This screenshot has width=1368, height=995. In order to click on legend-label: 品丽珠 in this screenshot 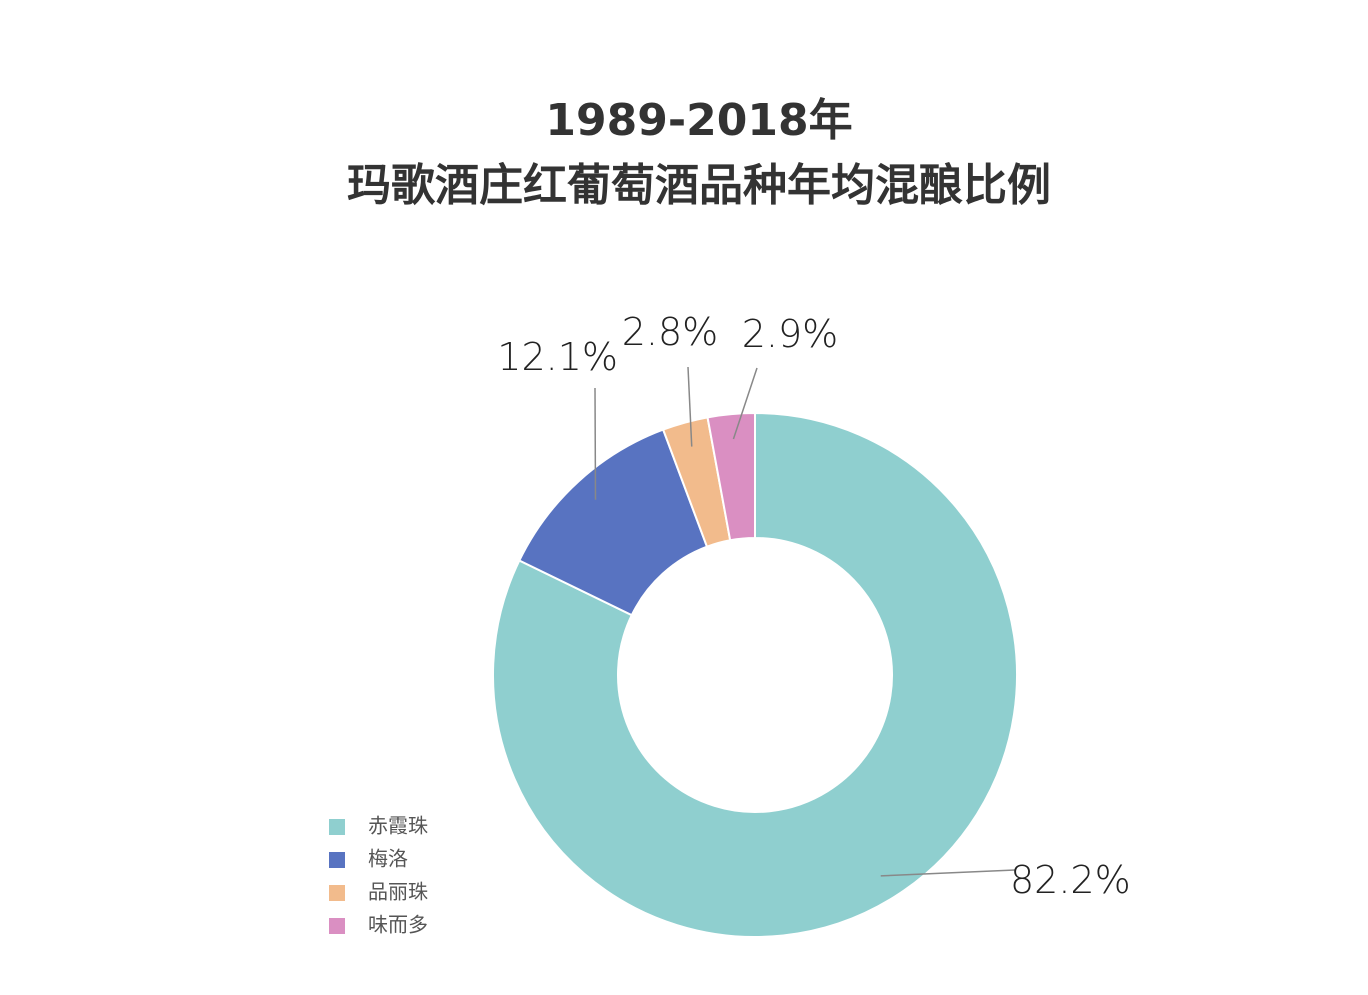, I will do `click(398, 892)`.